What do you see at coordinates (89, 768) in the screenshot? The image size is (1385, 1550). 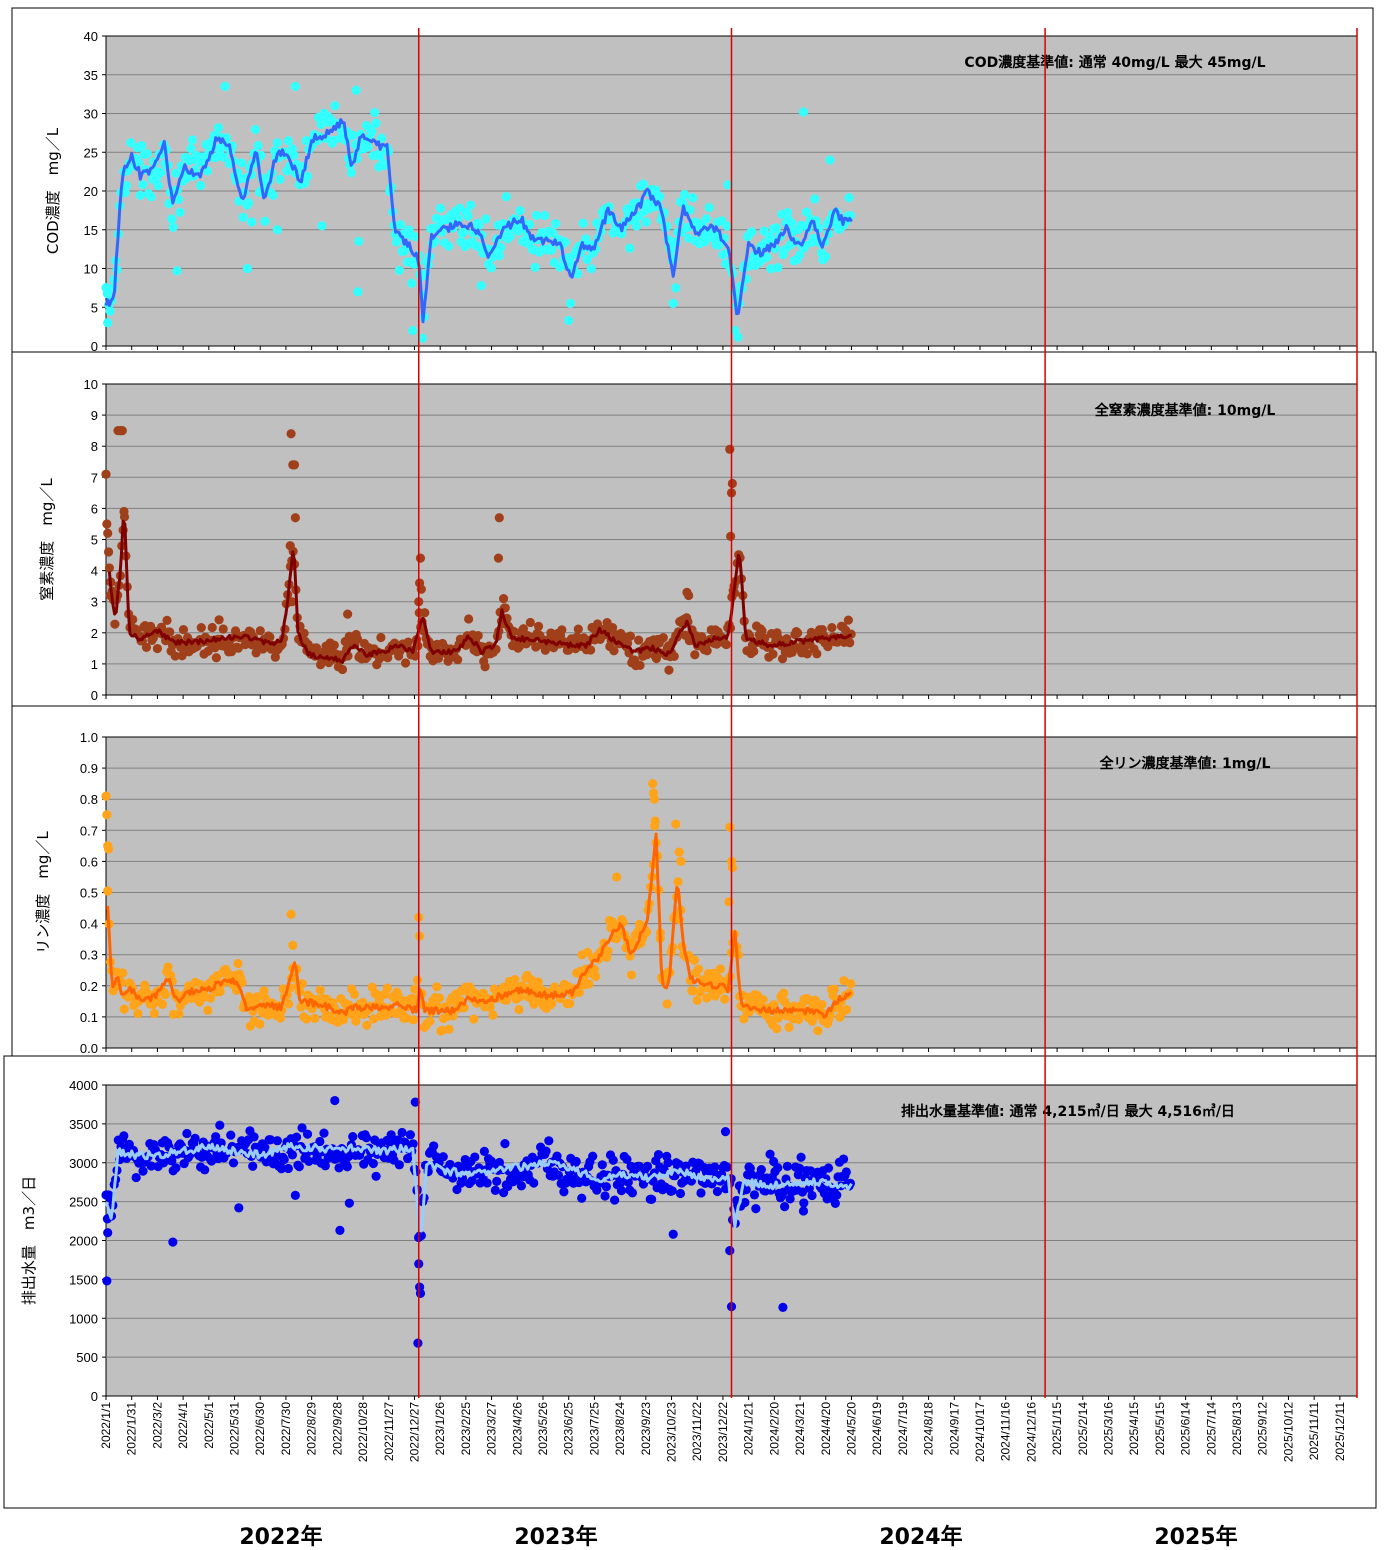 I see `y-tick-label: 0.9` at bounding box center [89, 768].